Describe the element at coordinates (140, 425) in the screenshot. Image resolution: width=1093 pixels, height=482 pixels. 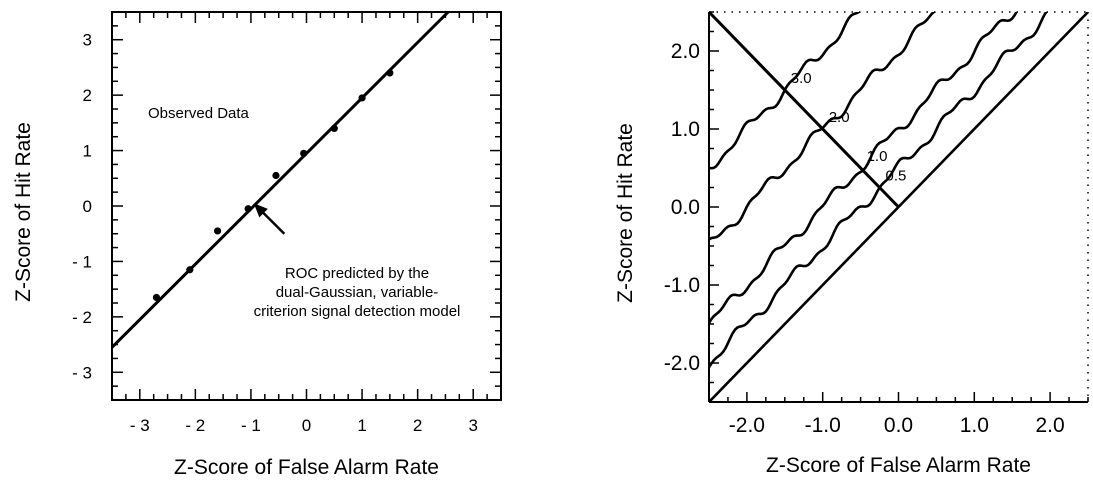
I see `x-tick-label: - 3` at that location.